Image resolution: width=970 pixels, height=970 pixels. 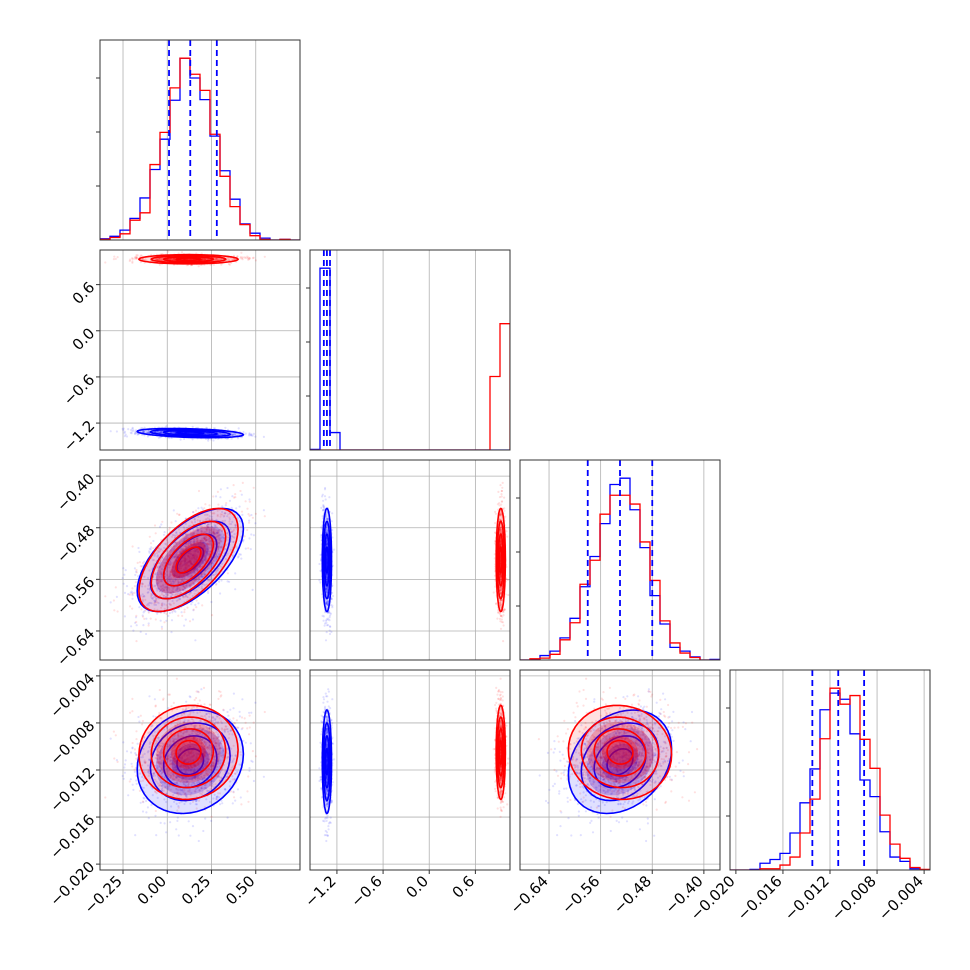 I want to click on y-tick-label: −0.48, so click(x=75, y=543).